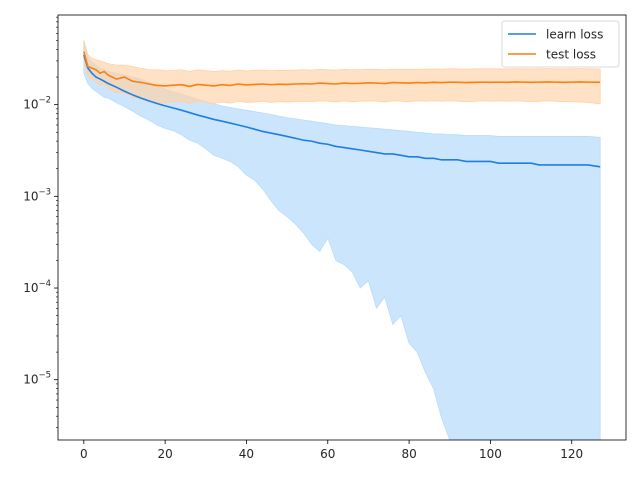 The height and width of the screenshot is (480, 640). Describe the element at coordinates (571, 454) in the screenshot. I see `x-tick-label: 120` at that location.